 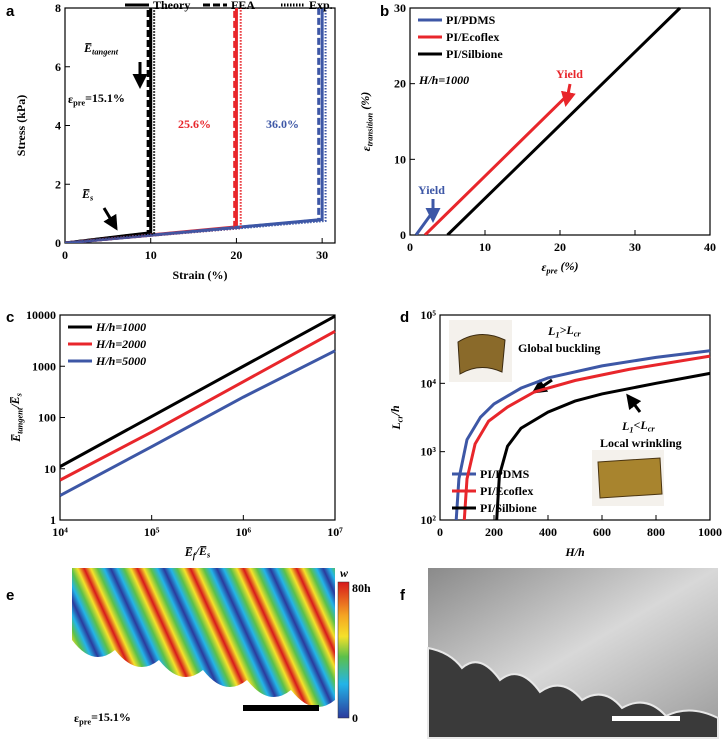 What do you see at coordinates (171, 6) in the screenshot?
I see `legend-label: Theory` at bounding box center [171, 6].